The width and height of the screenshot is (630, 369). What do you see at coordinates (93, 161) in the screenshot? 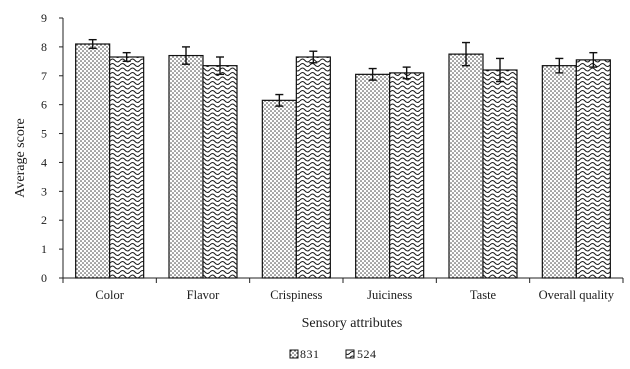
I see `bar-831-color` at bounding box center [93, 161].